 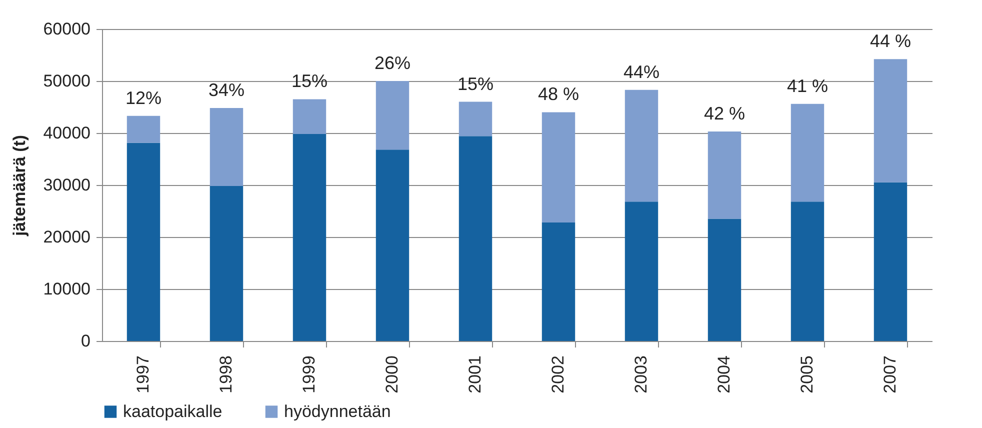 I want to click on legend-label: hyödynnetään, so click(x=337, y=411).